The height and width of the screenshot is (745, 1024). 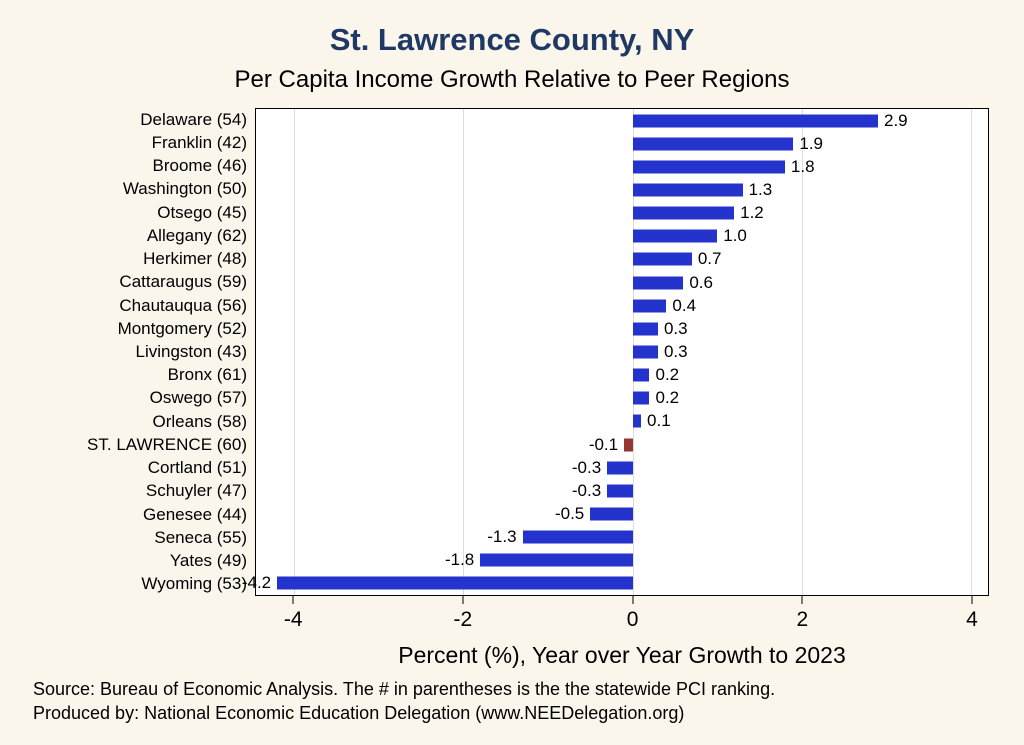 What do you see at coordinates (195, 514) in the screenshot?
I see `category-label: Genesee (44)` at bounding box center [195, 514].